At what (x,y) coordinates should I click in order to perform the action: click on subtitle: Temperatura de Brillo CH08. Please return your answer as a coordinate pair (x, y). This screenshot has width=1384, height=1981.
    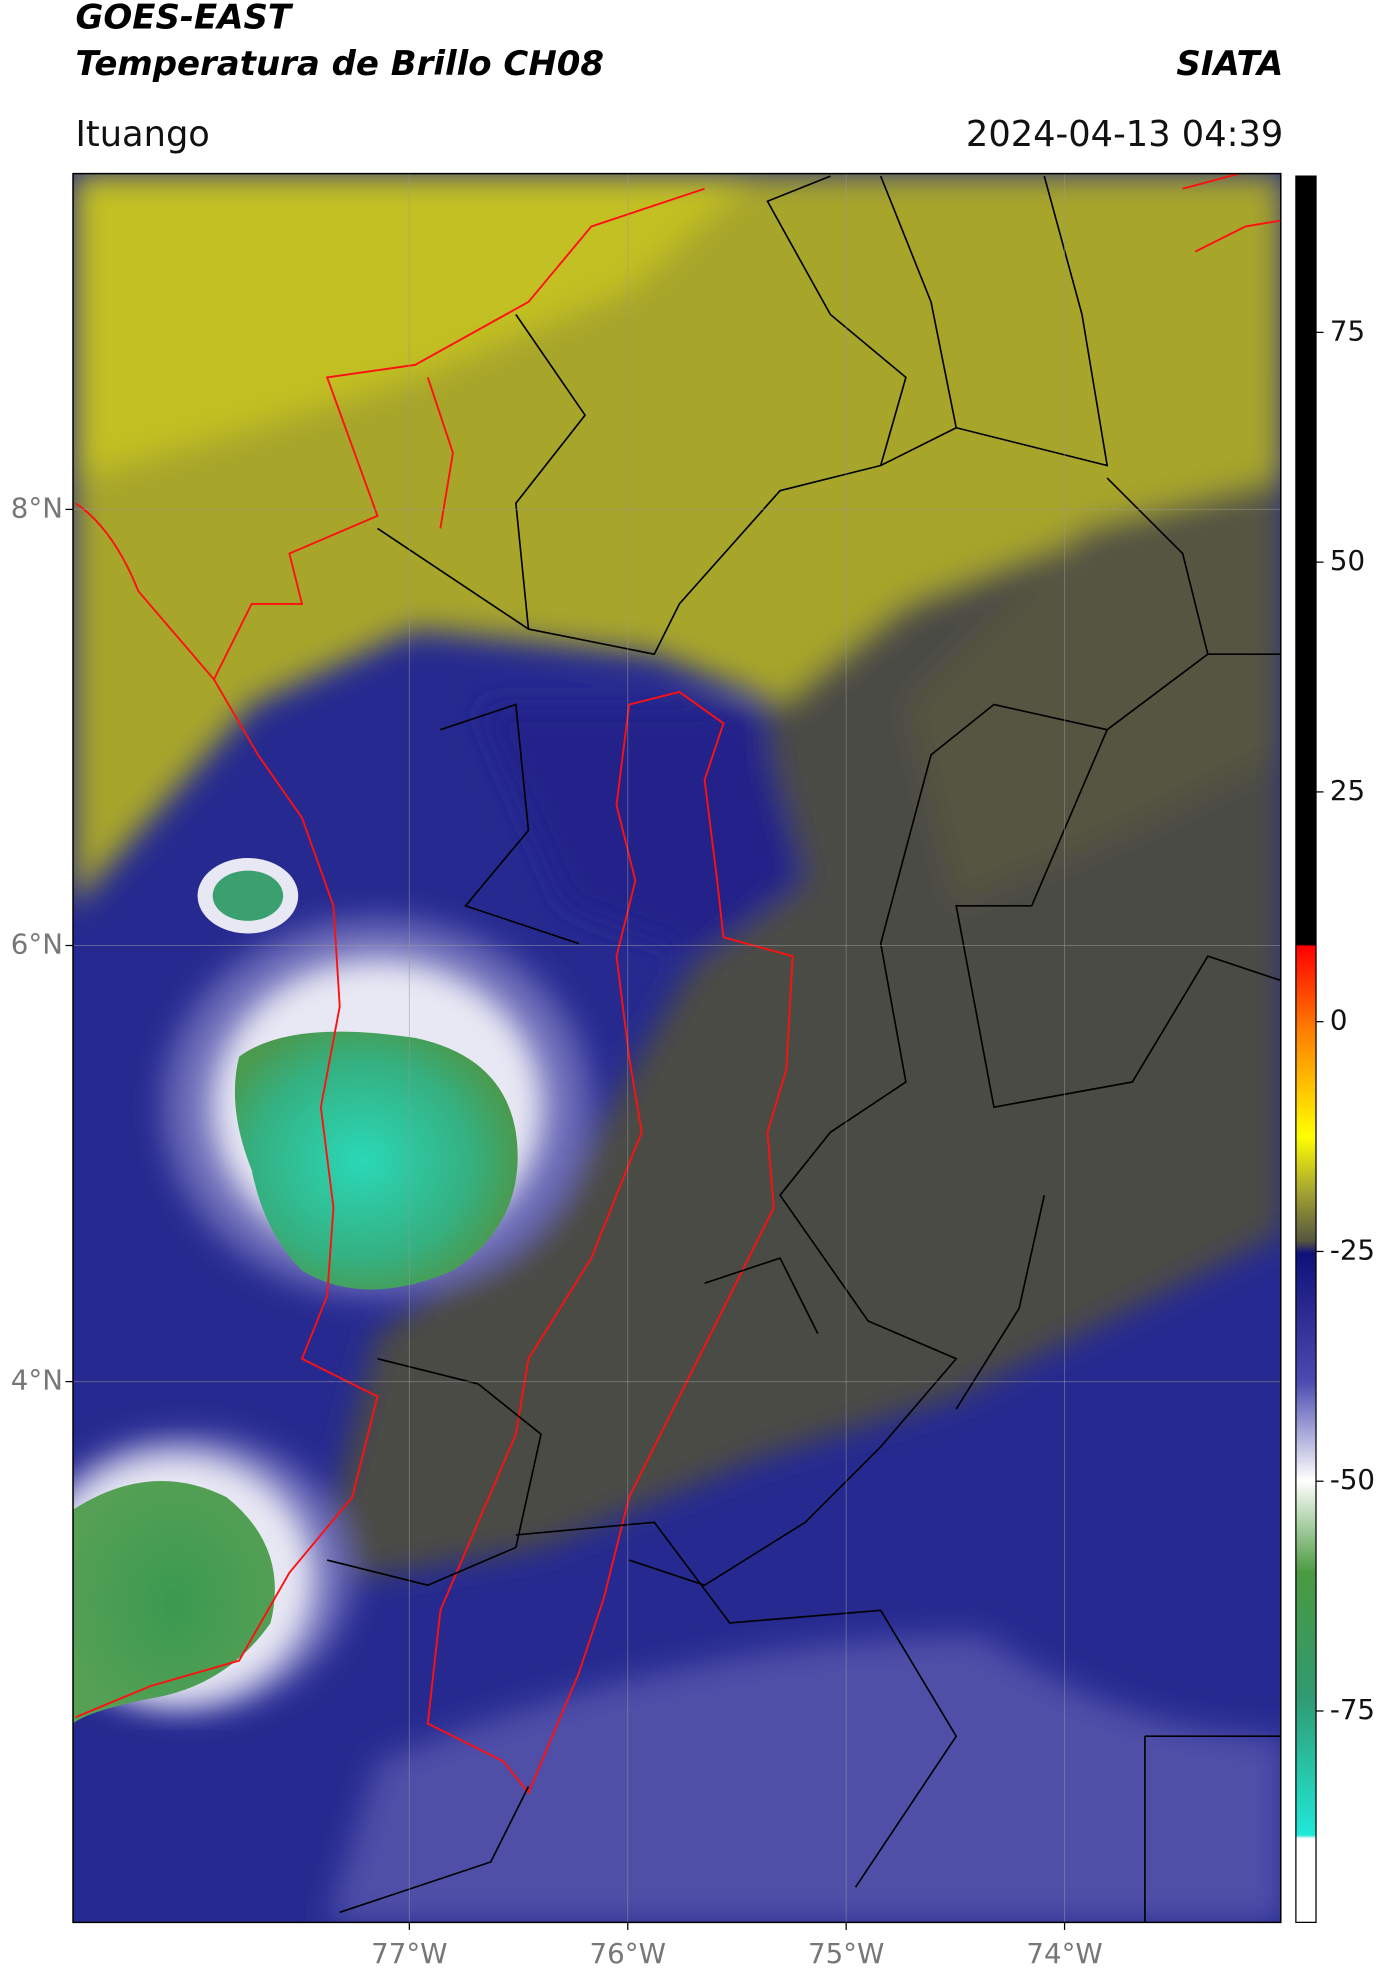
    Looking at the image, I should click on (340, 64).